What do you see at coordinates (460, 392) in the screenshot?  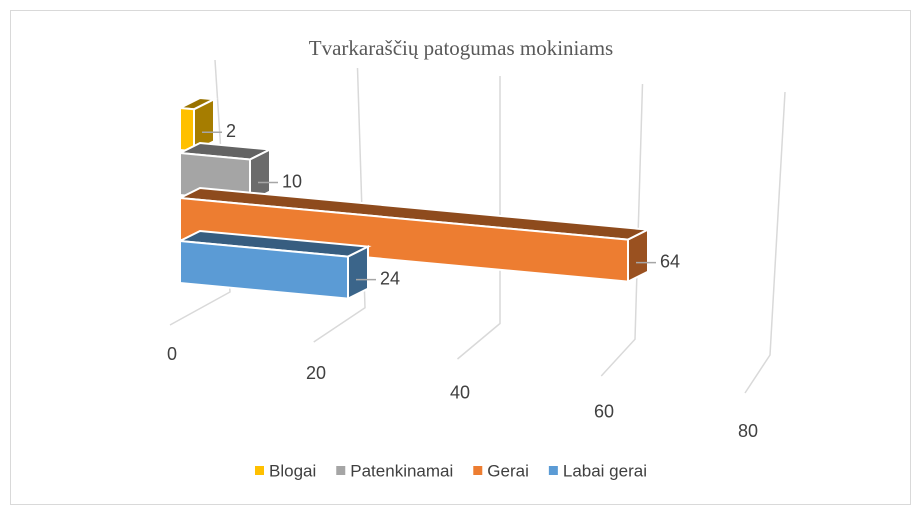 I see `x-tick-label: 40` at bounding box center [460, 392].